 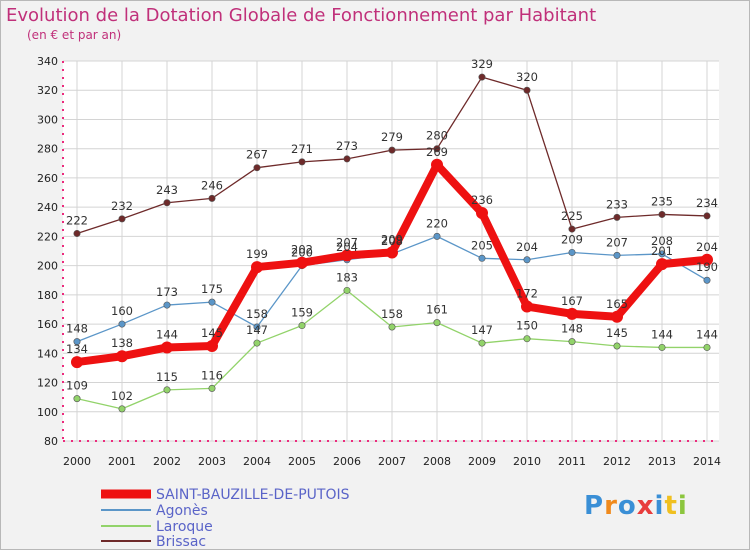 What do you see at coordinates (77, 349) in the screenshot?
I see `data-label-saint: 134` at bounding box center [77, 349].